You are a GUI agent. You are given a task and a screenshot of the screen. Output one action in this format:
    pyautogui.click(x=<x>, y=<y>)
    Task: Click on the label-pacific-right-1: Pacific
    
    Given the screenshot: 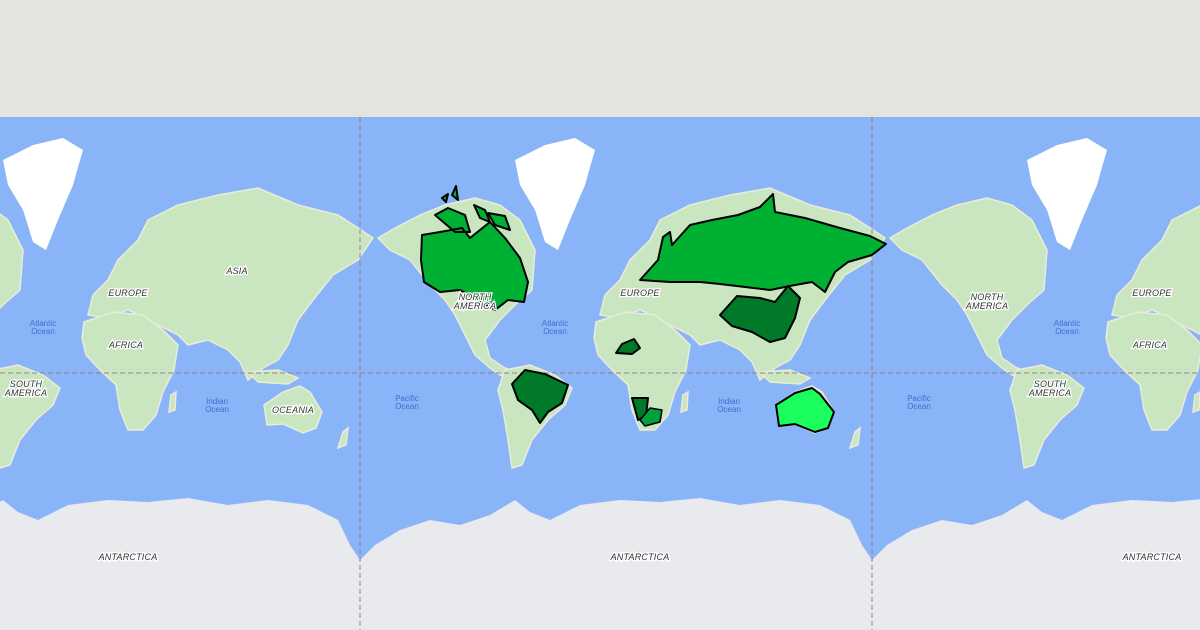 What is the action you would take?
    pyautogui.click(x=919, y=398)
    